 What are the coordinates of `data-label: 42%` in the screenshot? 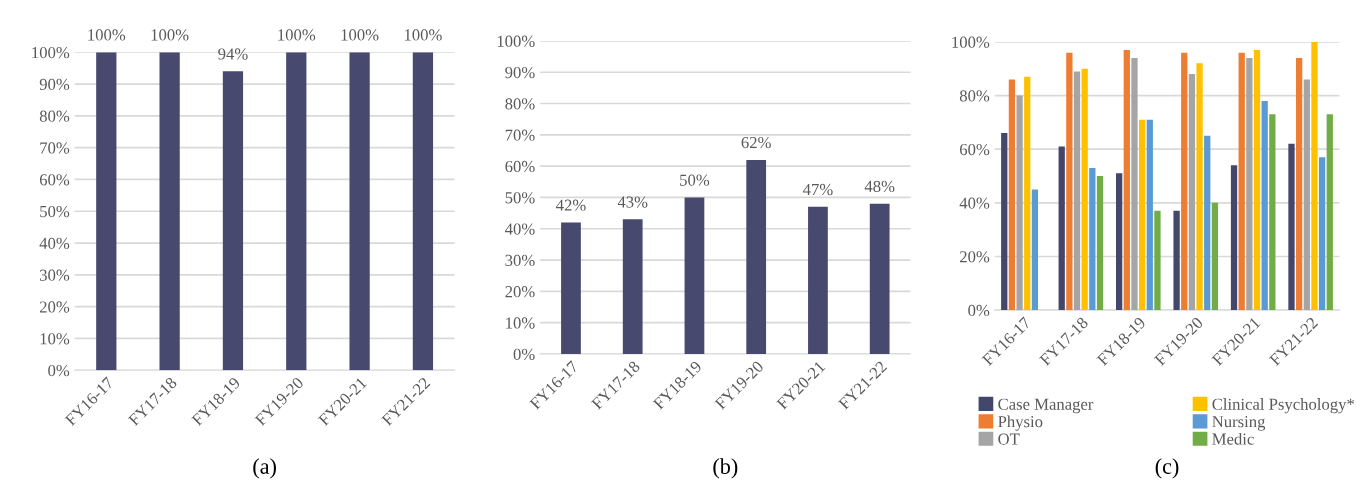 It's located at (571, 205).